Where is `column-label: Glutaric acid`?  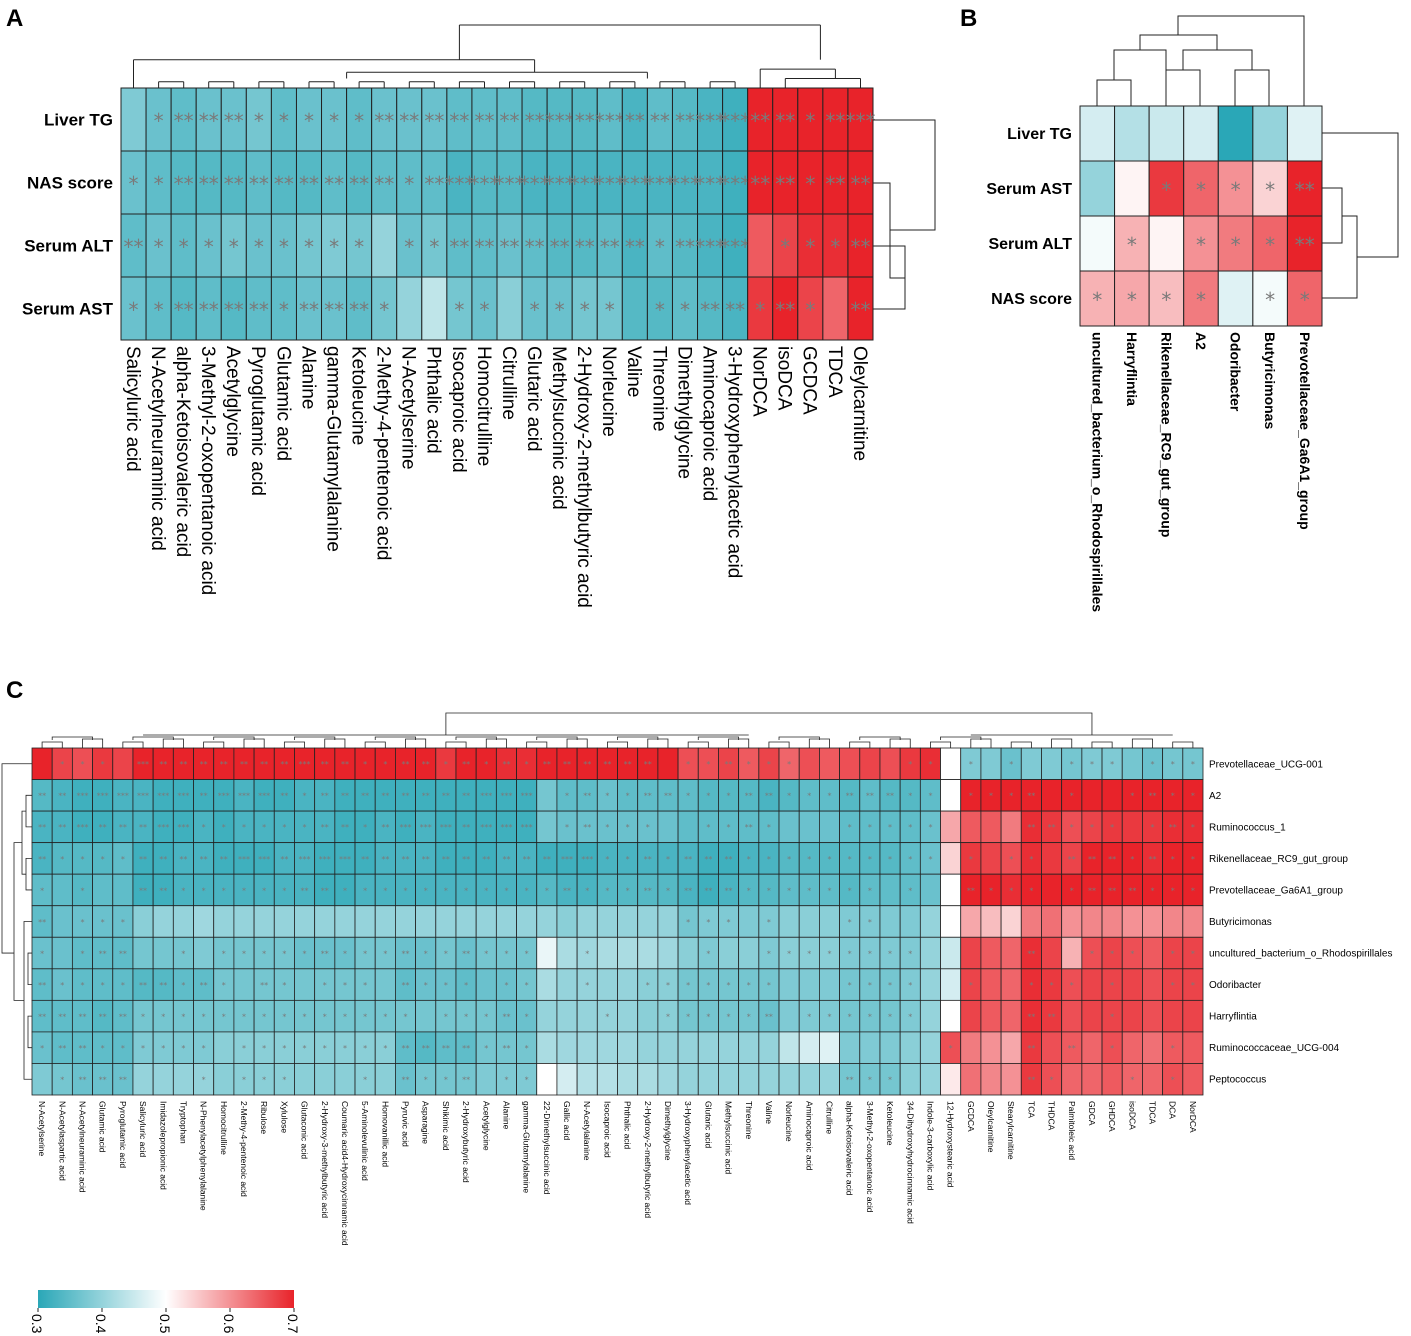
column-label: Glutaric acid is located at coordinates (708, 1125).